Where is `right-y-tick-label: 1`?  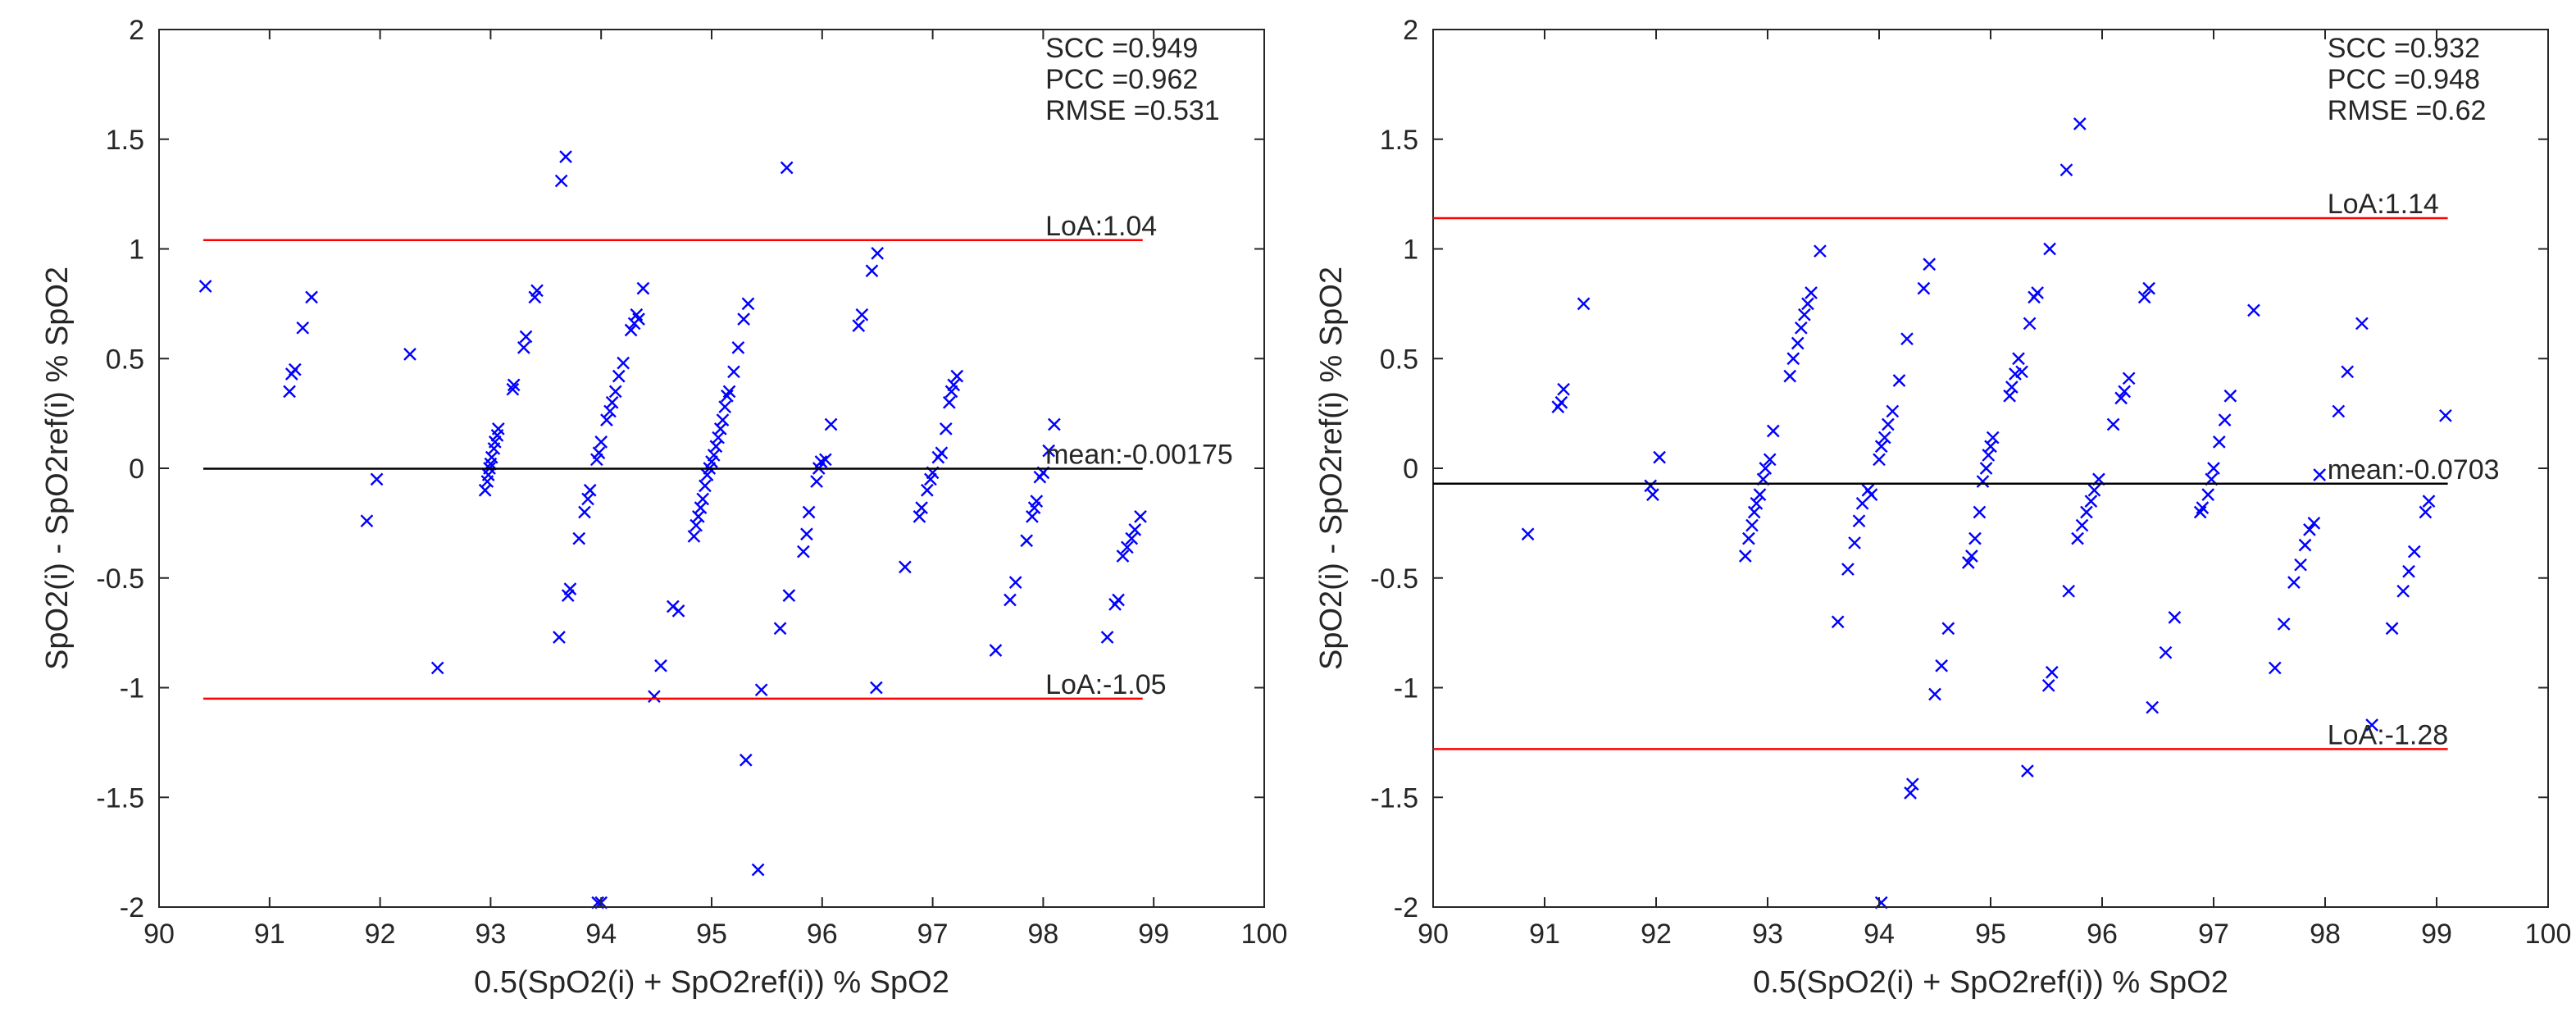
right-y-tick-label: 1 is located at coordinates (1410, 251).